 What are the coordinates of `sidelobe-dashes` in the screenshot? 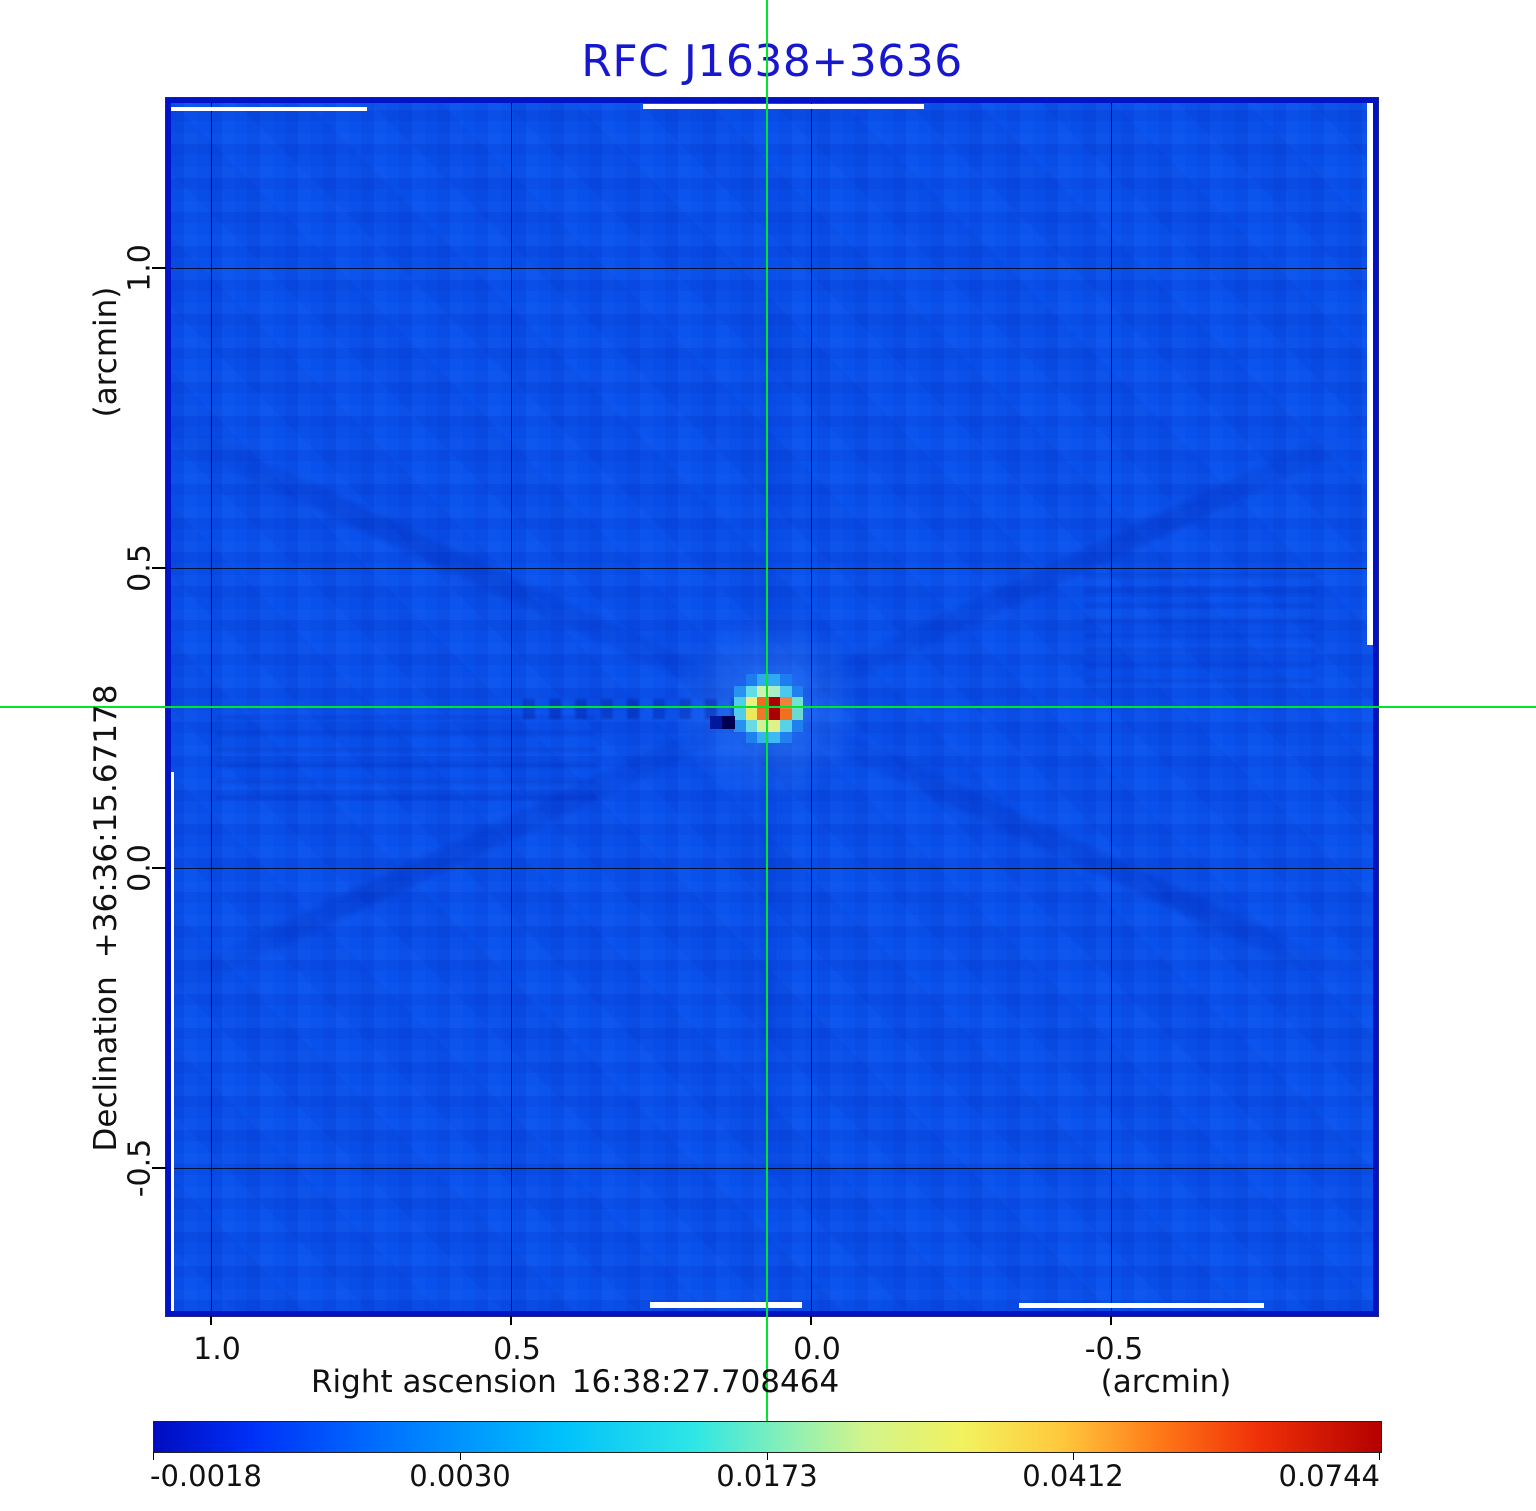 It's located at (629, 709).